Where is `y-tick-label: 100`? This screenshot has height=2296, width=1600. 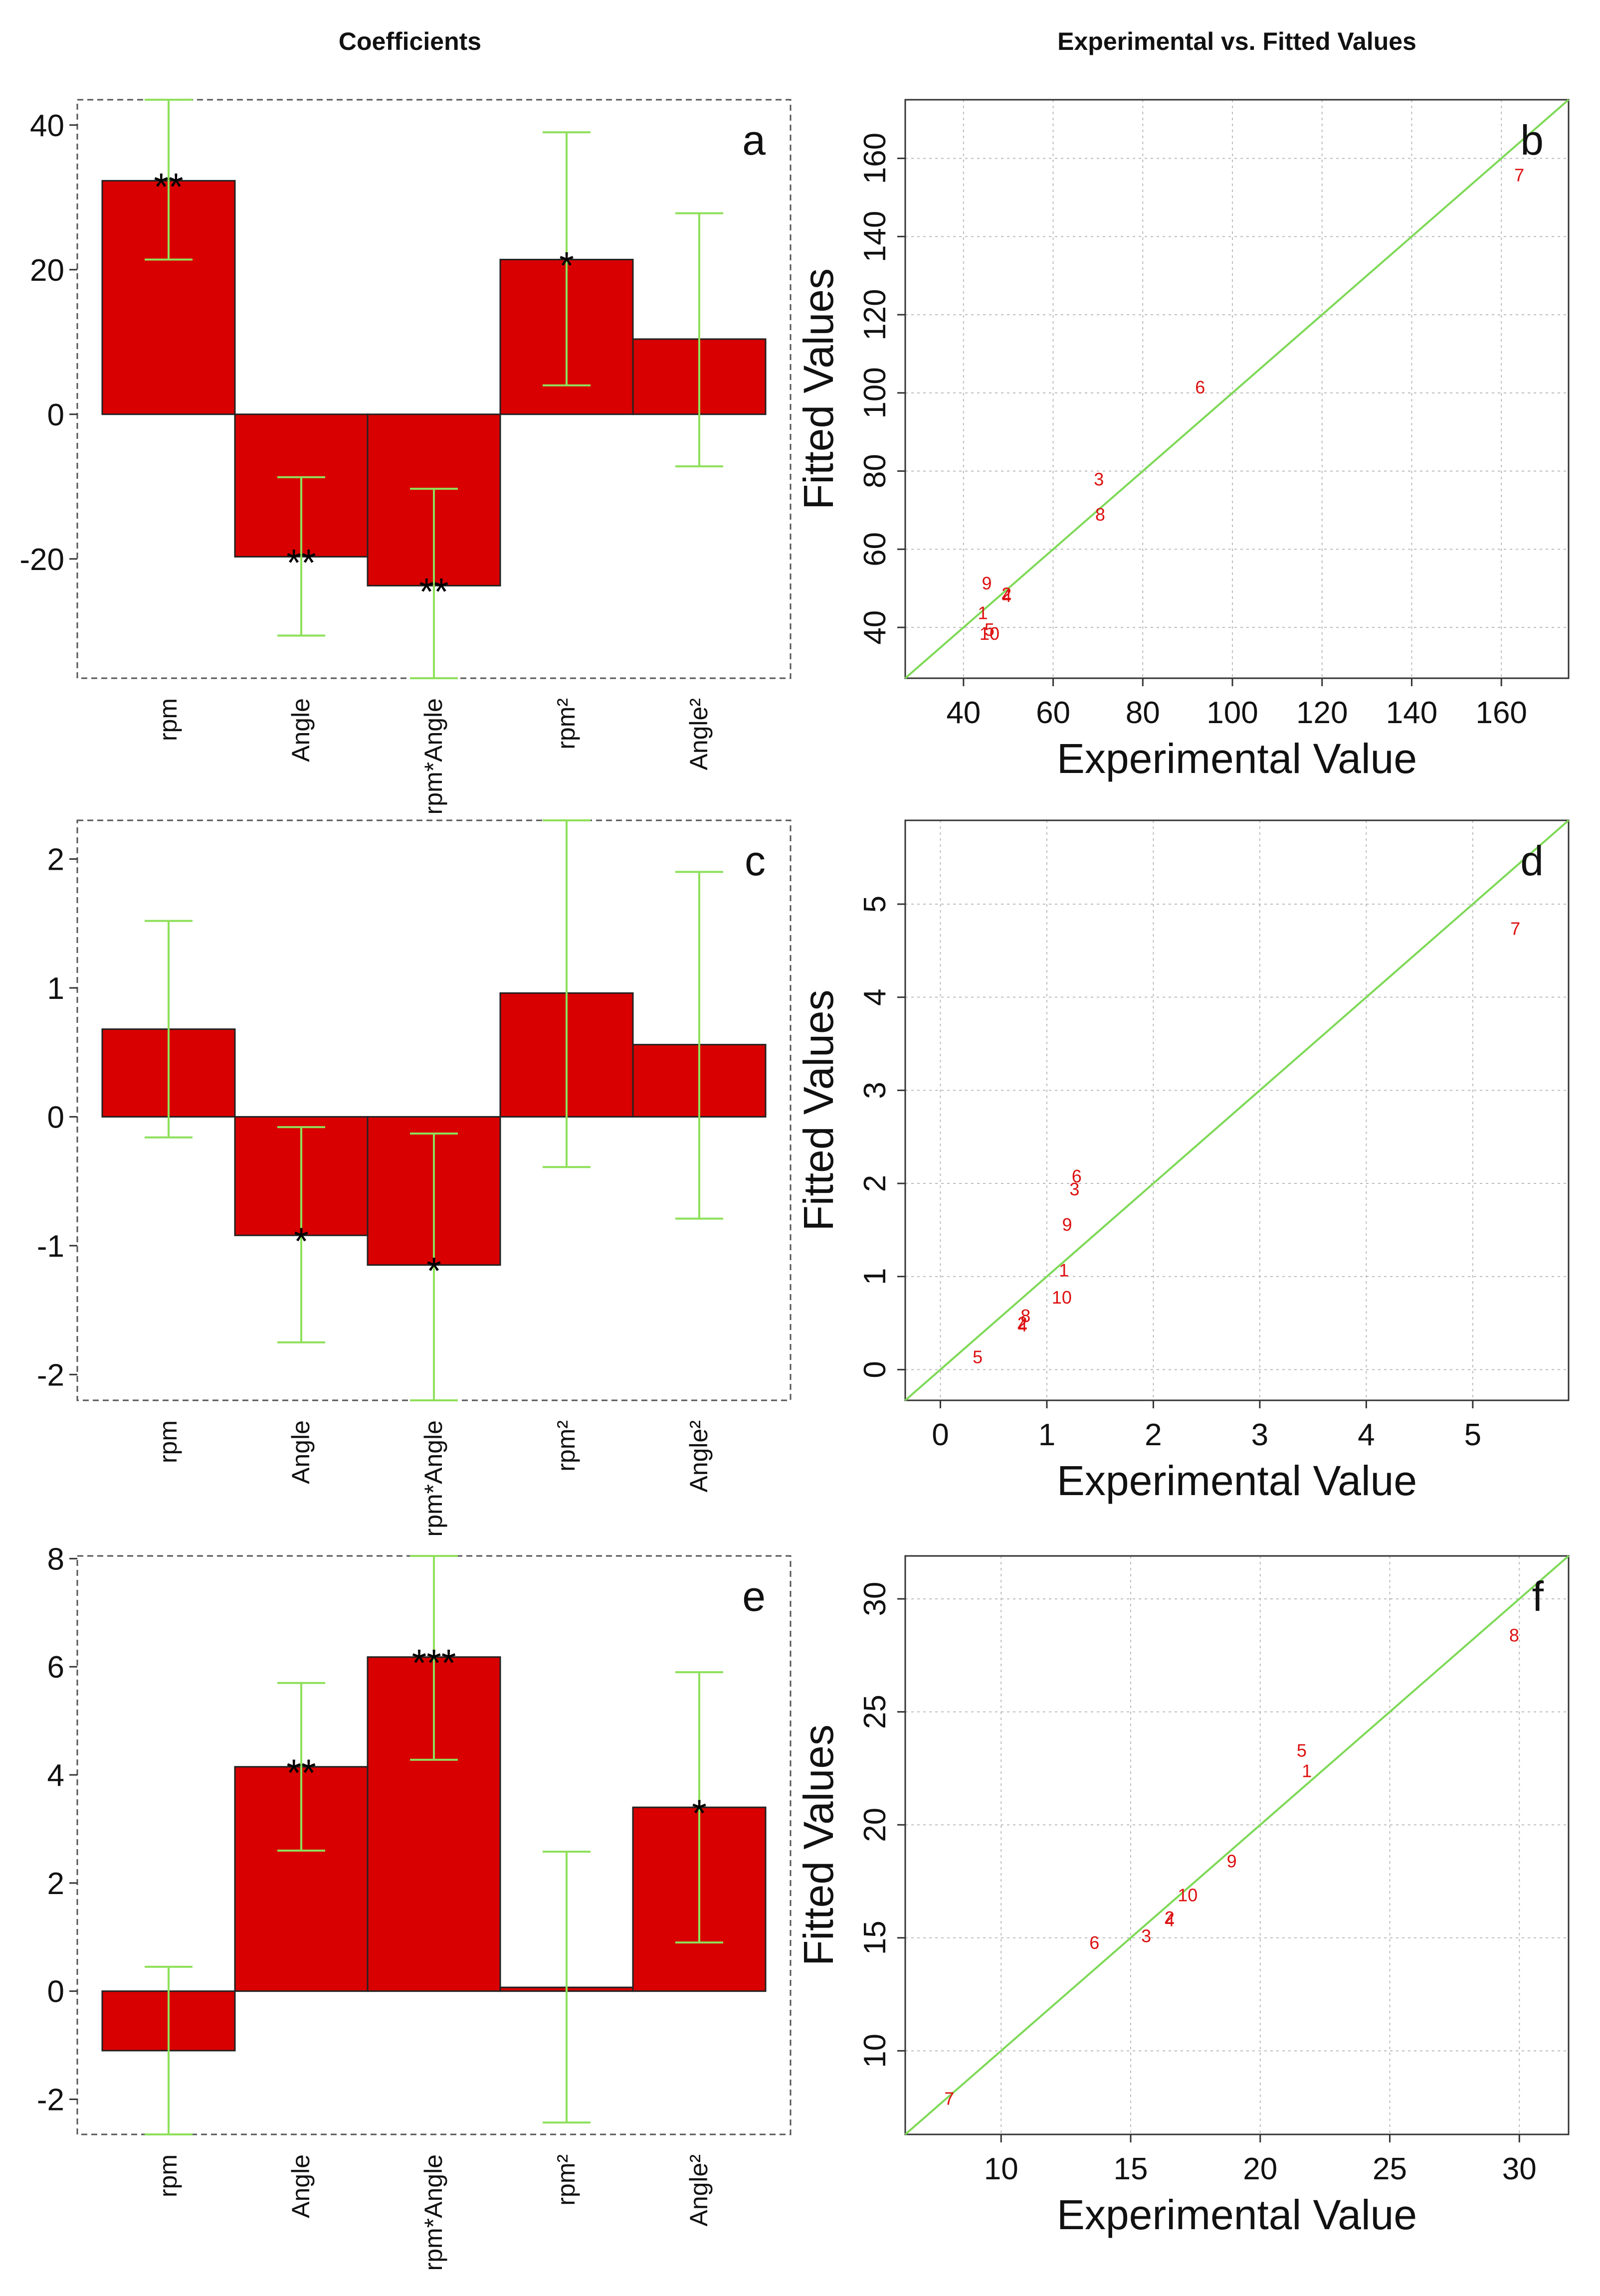
y-tick-label: 100 is located at coordinates (875, 393).